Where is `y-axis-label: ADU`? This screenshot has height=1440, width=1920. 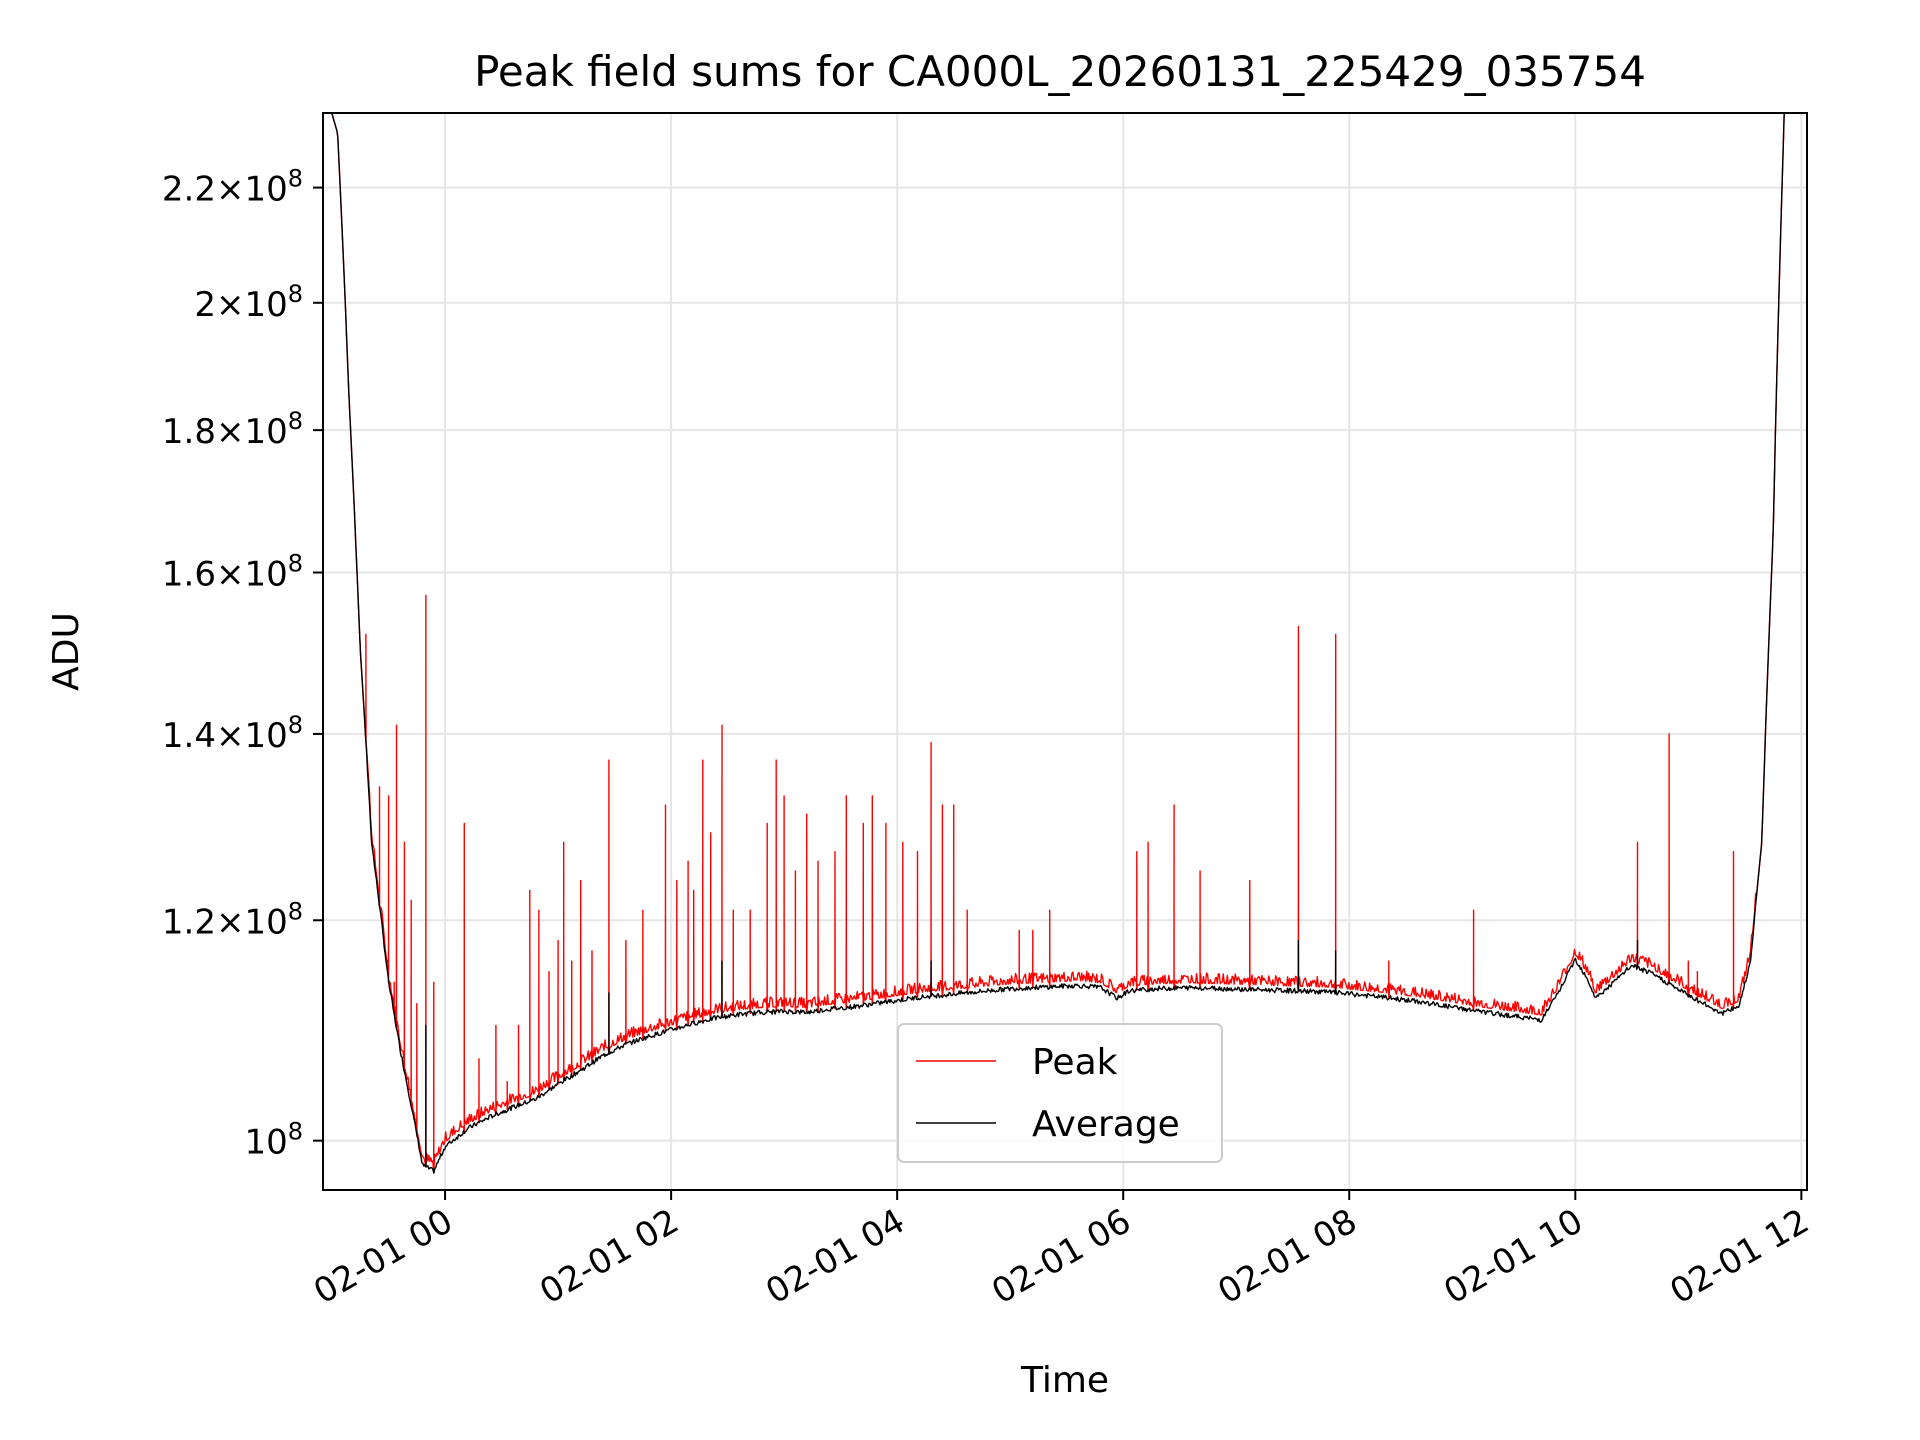
y-axis-label: ADU is located at coordinates (66, 651).